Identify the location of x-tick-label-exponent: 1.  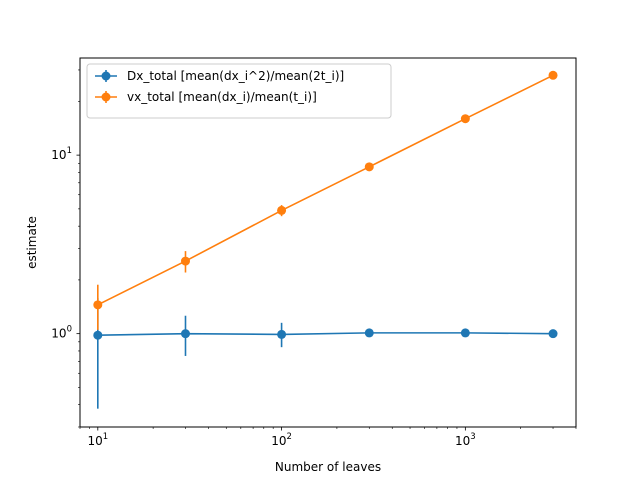
(105, 437).